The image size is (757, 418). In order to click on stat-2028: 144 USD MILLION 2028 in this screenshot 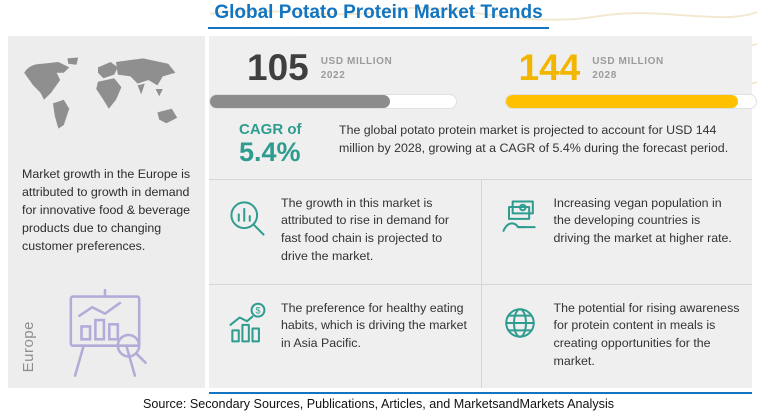, I will do `click(619, 78)`.